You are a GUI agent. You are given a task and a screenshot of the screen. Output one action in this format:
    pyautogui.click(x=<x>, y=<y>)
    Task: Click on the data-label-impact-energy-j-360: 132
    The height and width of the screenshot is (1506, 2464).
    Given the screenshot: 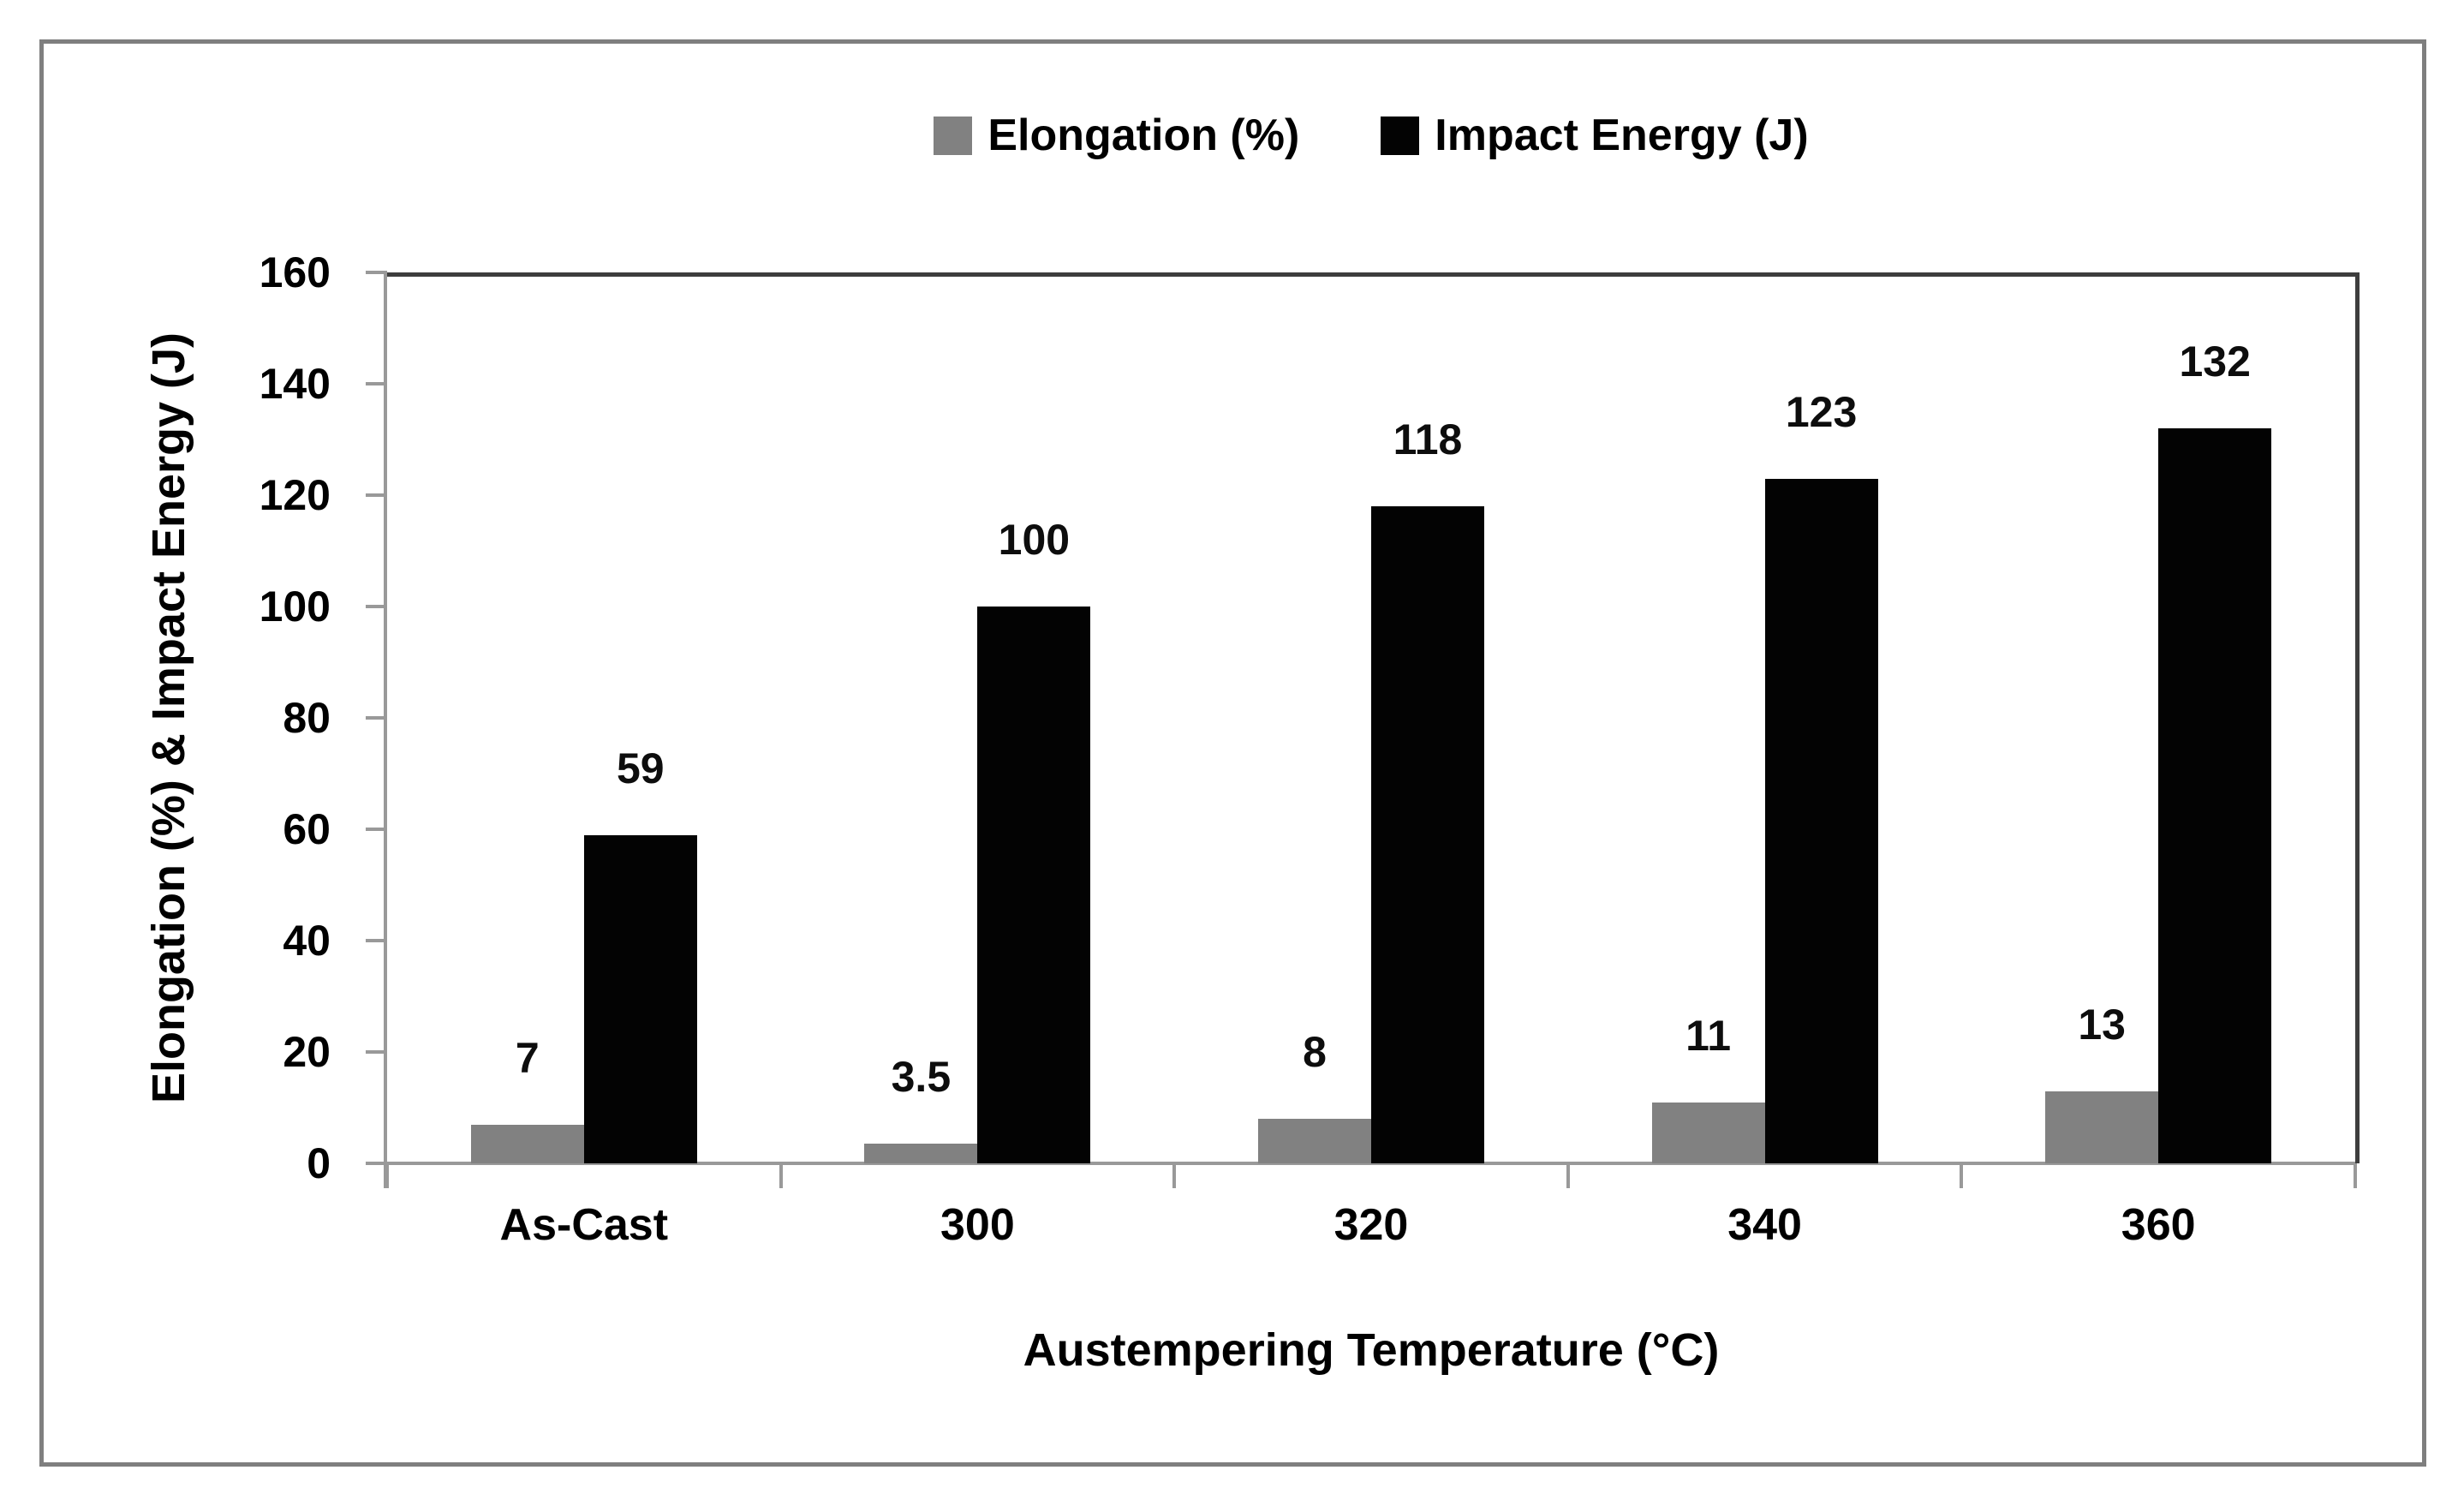 What is the action you would take?
    pyautogui.click(x=2215, y=361)
    